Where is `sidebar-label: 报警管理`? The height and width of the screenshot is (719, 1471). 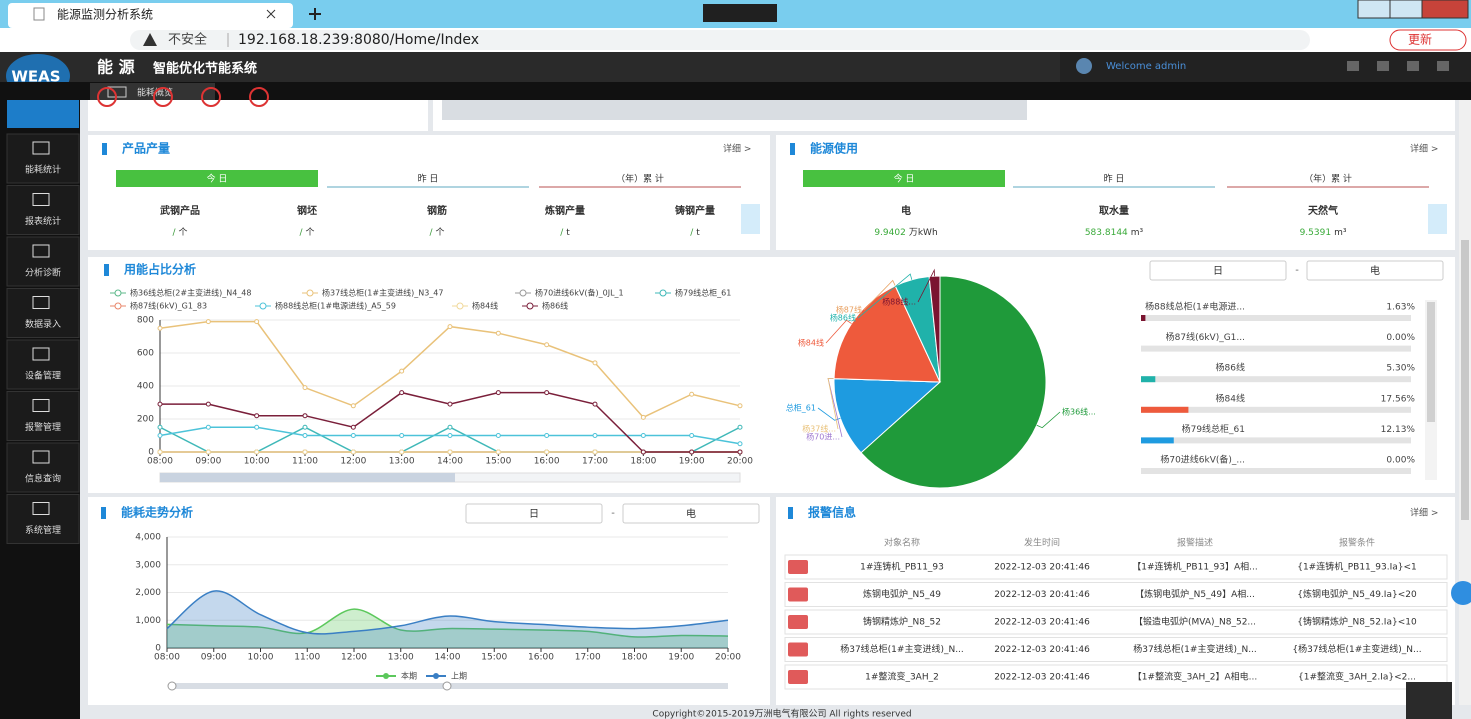 sidebar-label: 报警管理 is located at coordinates (43, 427).